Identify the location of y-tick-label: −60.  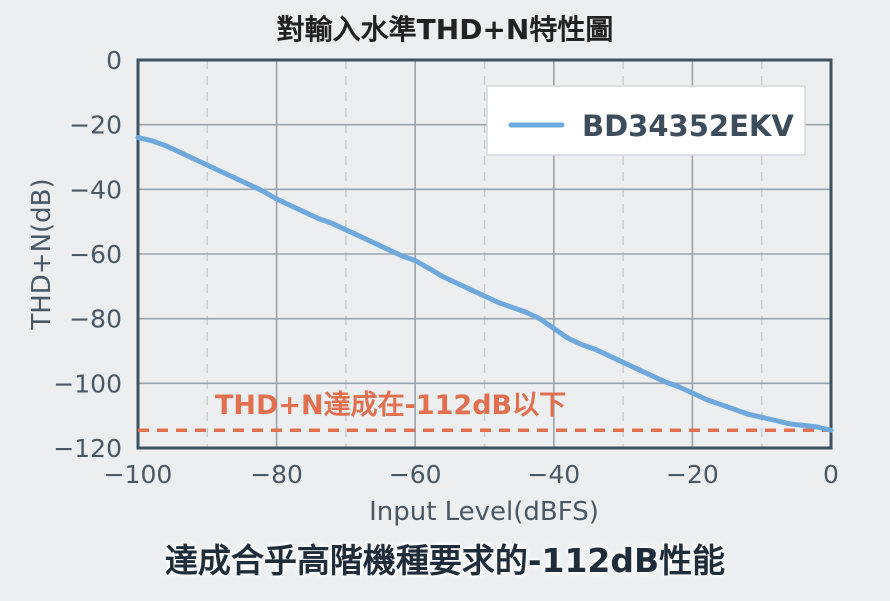
(95, 254).